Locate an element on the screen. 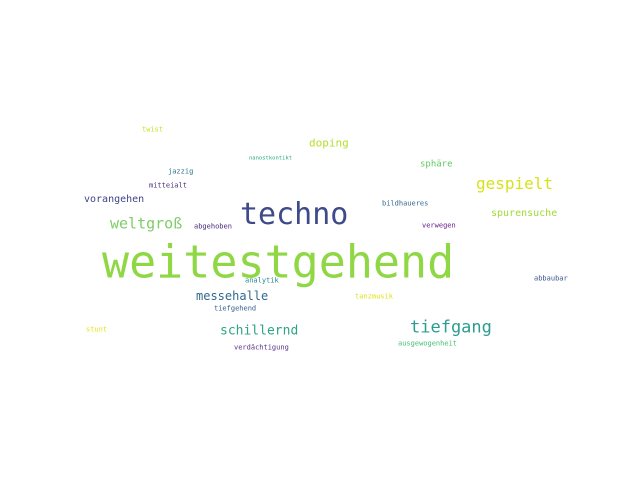  word-jazzig: jazzig is located at coordinates (181, 171).